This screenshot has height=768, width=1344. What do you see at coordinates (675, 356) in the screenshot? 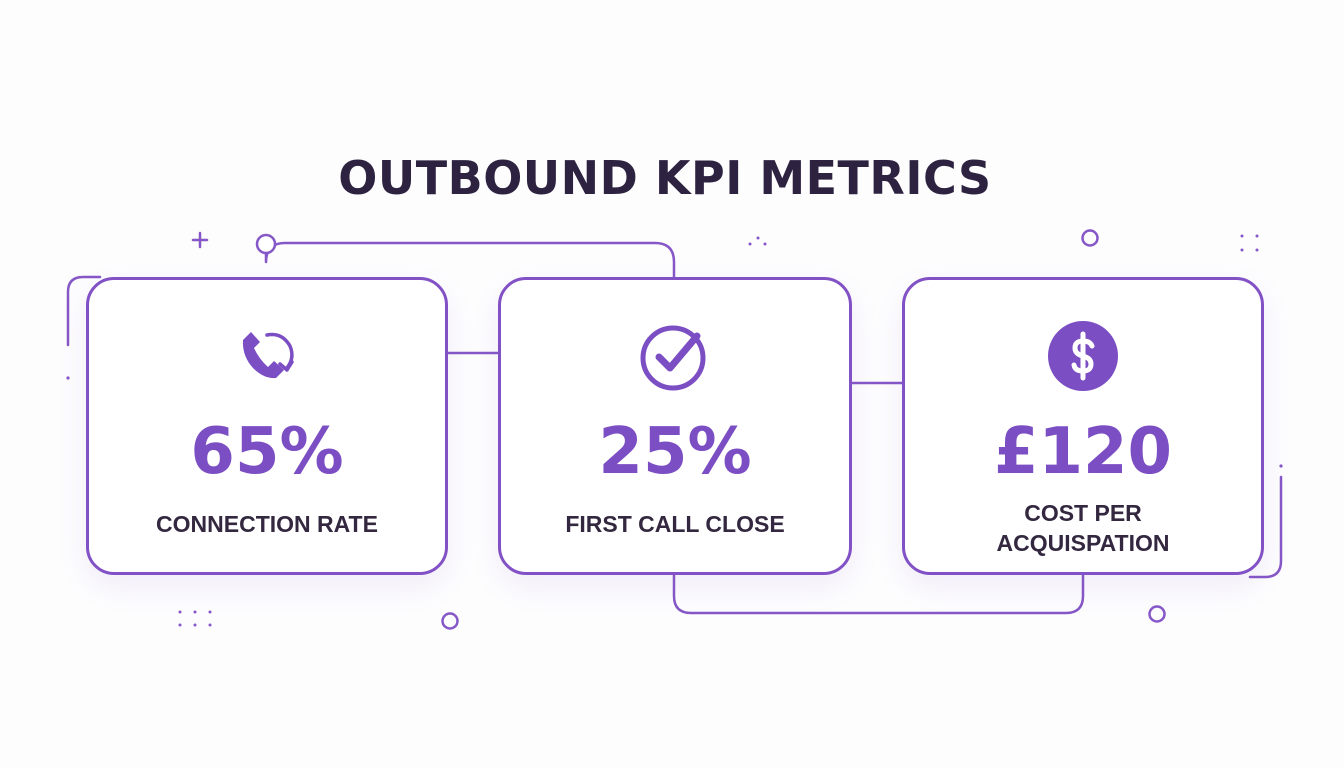
I see `check-circle-icon` at bounding box center [675, 356].